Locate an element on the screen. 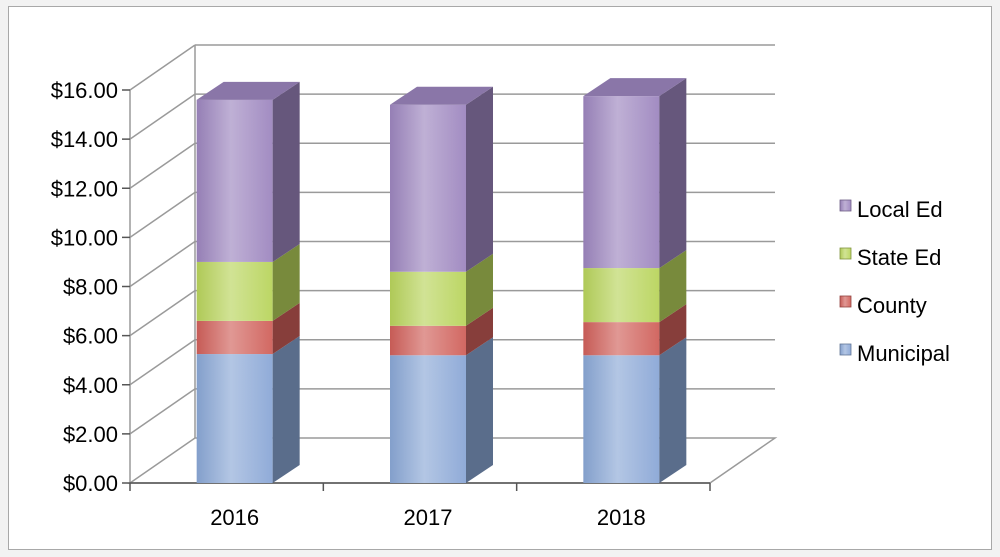 The height and width of the screenshot is (557, 1000). bar-county-2018 is located at coordinates (635, 330).